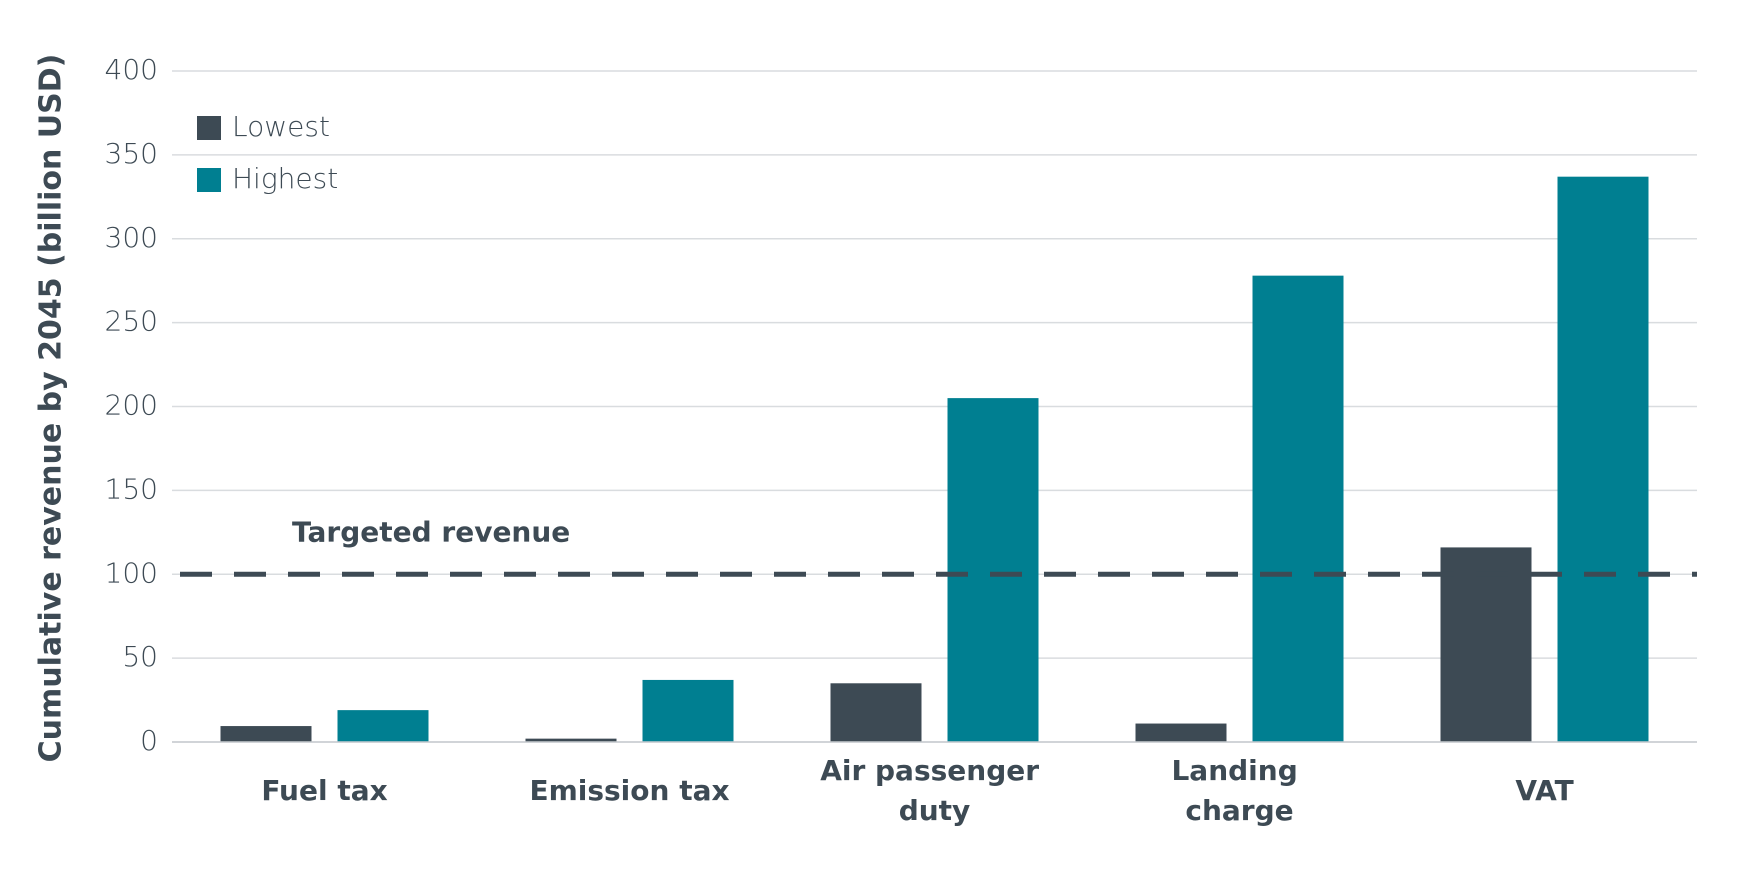 The height and width of the screenshot is (886, 1737). Describe the element at coordinates (131, 153) in the screenshot. I see `y-tick-label: 350` at that location.